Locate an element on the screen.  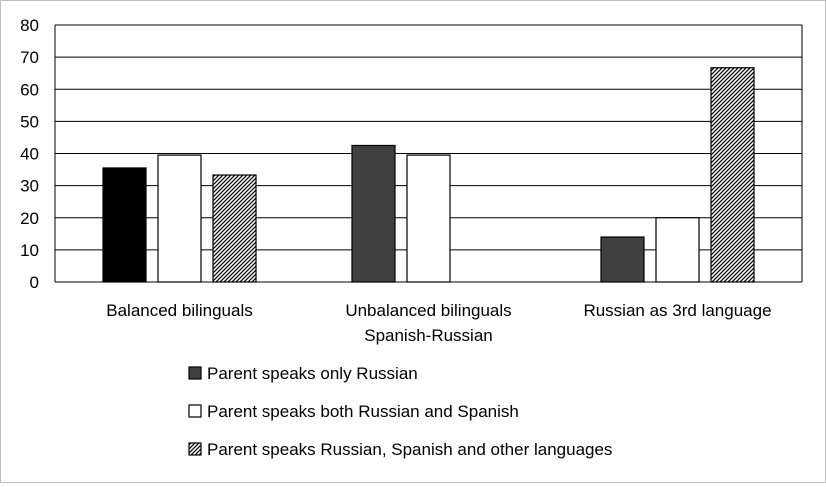
bar-series2-cat3 is located at coordinates (677, 250).